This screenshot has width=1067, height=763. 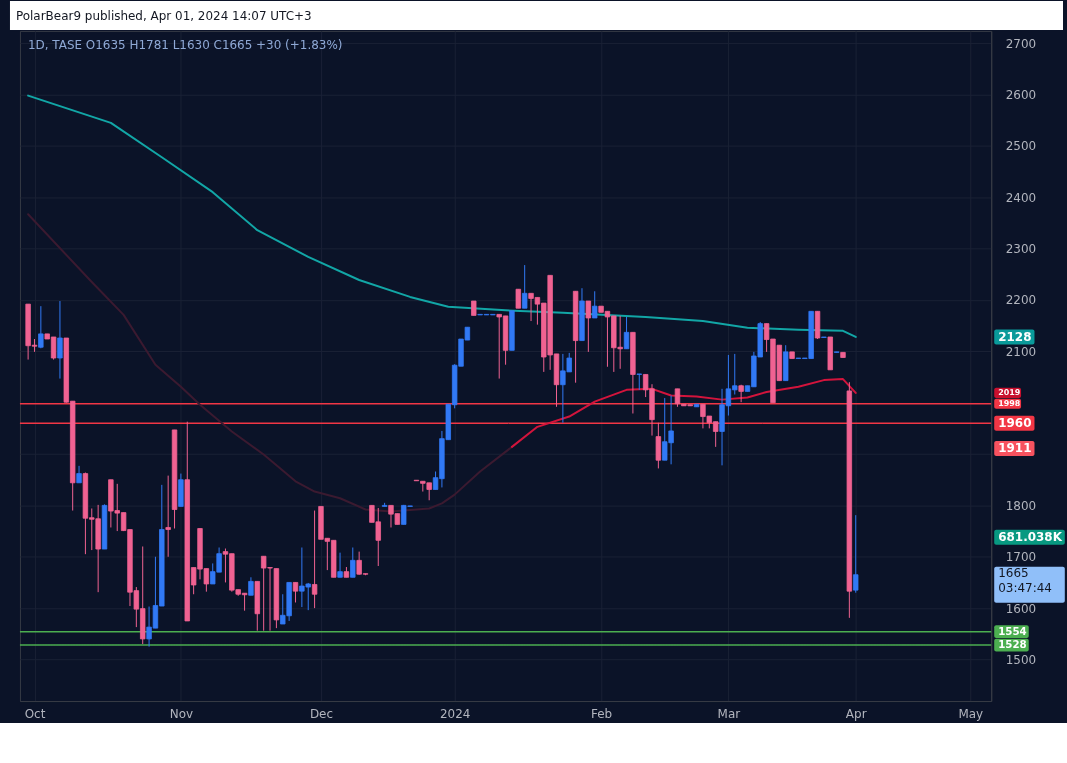 What do you see at coordinates (1015, 448) in the screenshot?
I see `annotation: 1911` at bounding box center [1015, 448].